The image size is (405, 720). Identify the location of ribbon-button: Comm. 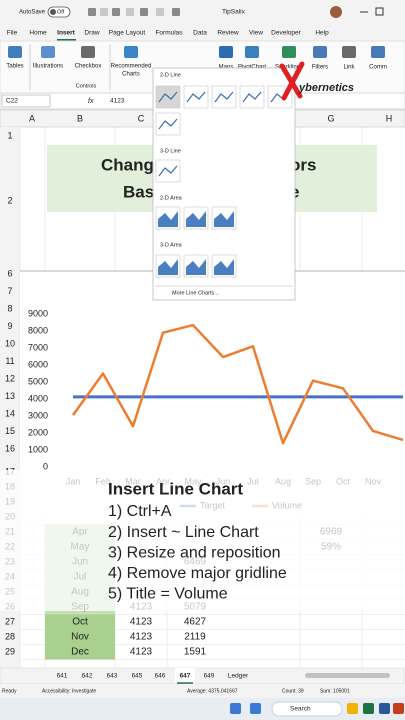
(378, 68).